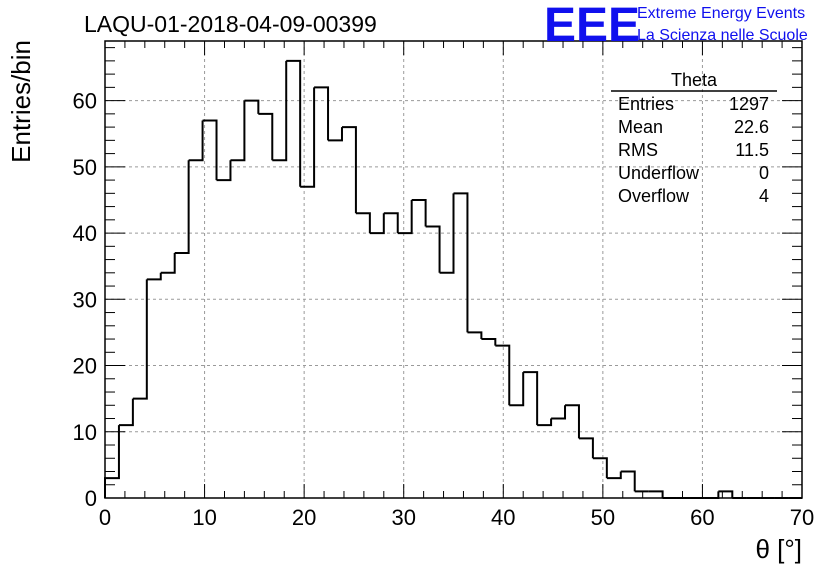  Describe the element at coordinates (91, 498) in the screenshot. I see `y-tick-label: 0` at that location.